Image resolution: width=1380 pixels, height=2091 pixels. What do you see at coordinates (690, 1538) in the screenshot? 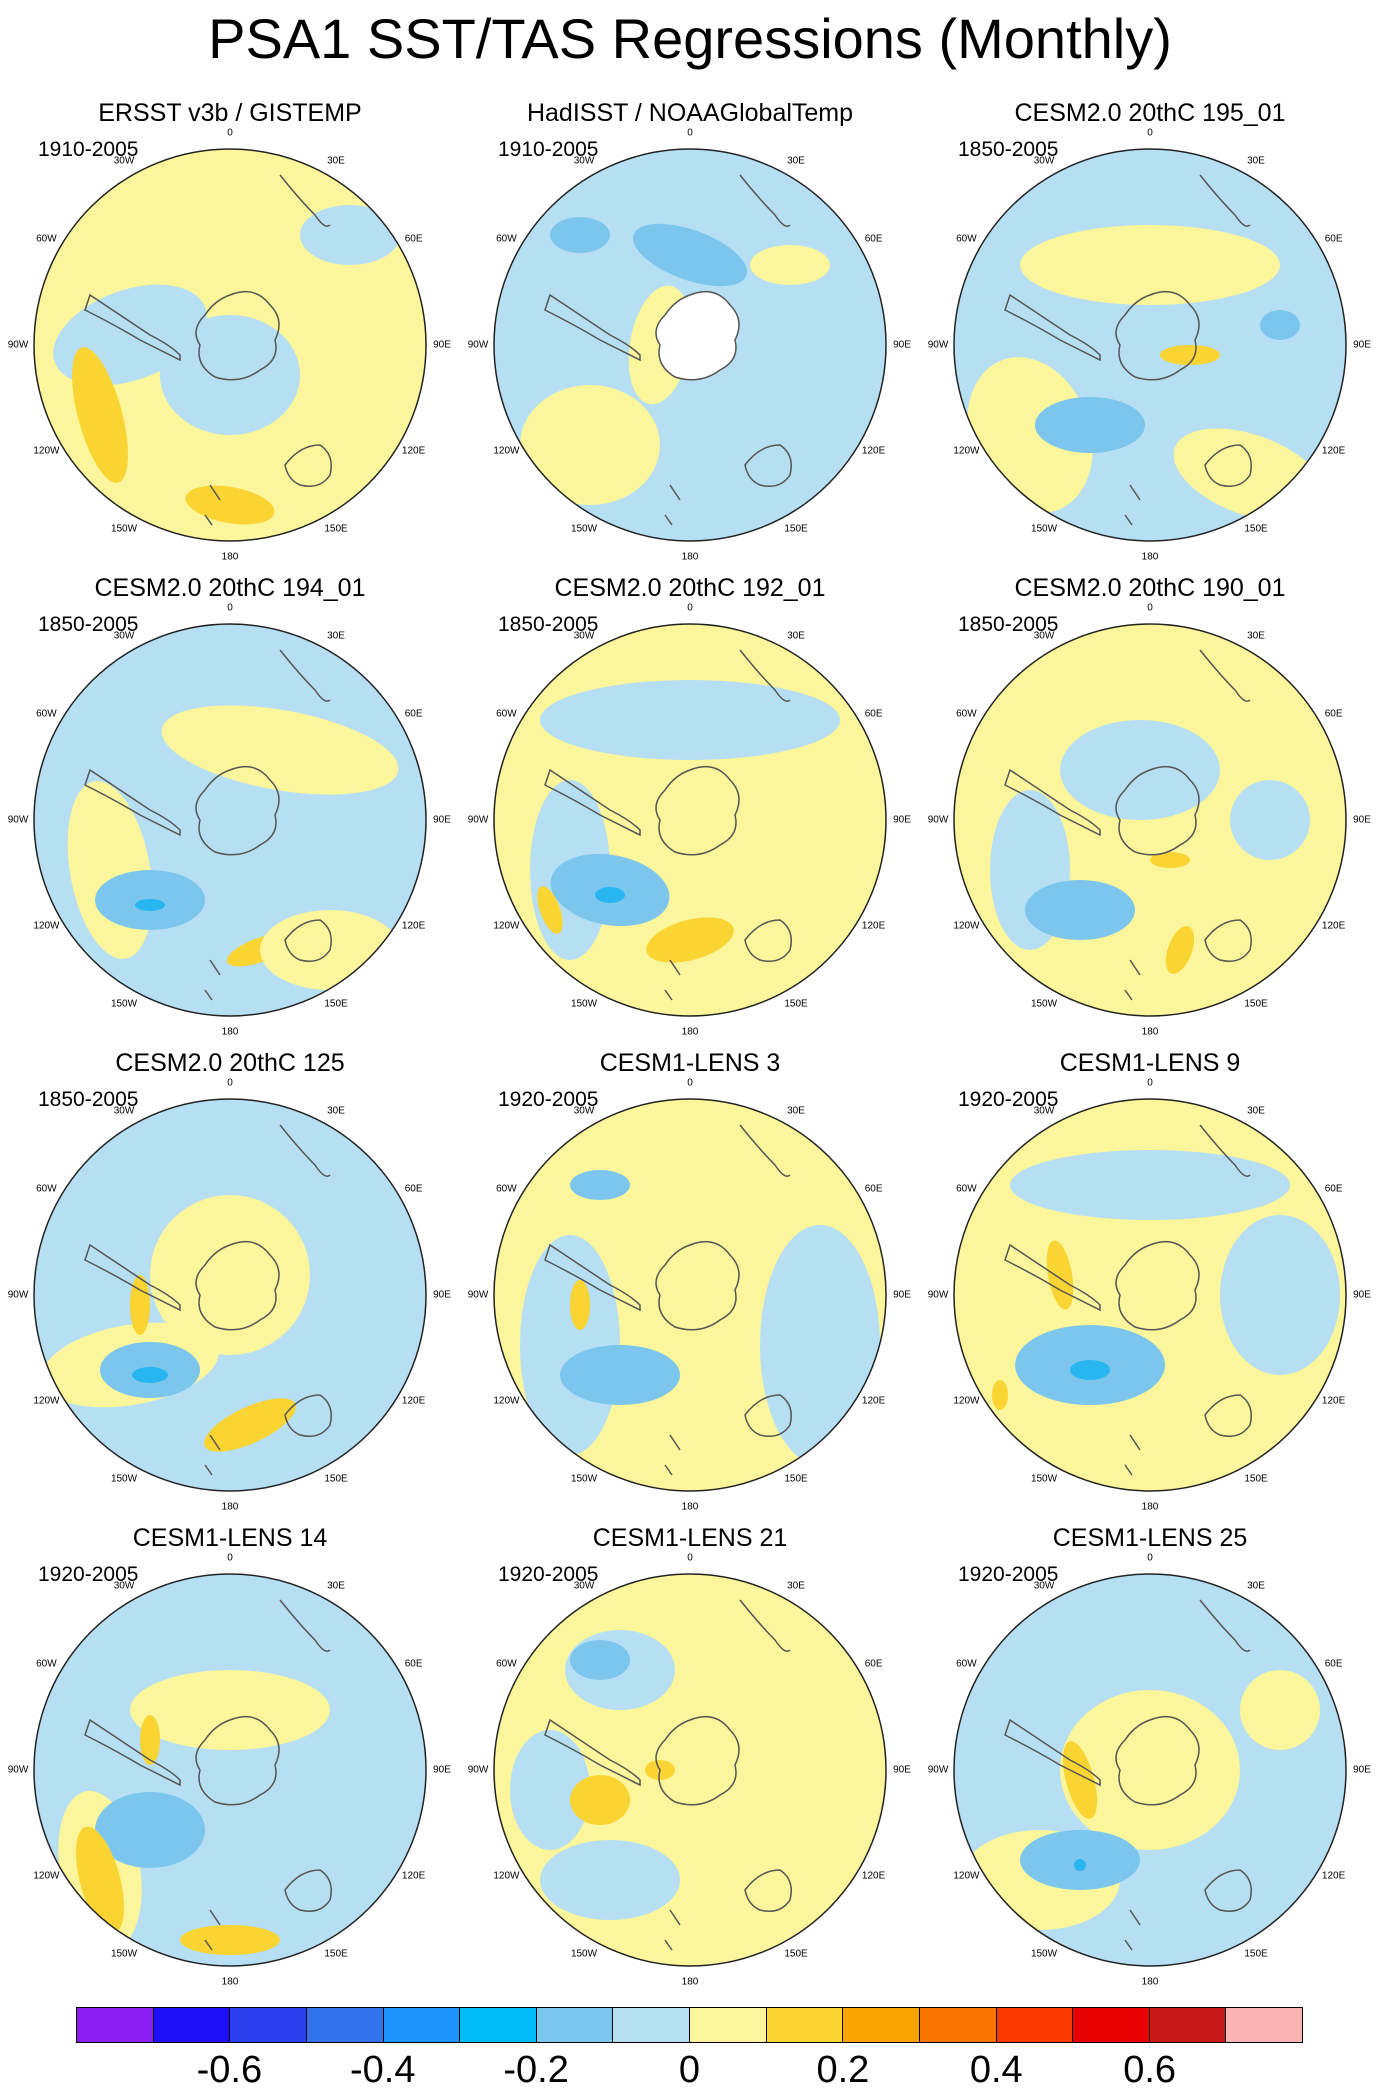
I see `panel-title: CESM1-LENS 21` at bounding box center [690, 1538].